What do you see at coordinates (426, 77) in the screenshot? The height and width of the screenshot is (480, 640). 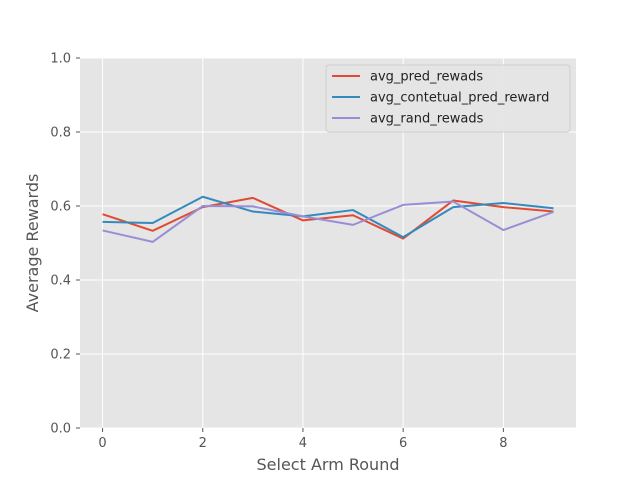 I see `legend-label: avg_pred_rewads` at bounding box center [426, 77].